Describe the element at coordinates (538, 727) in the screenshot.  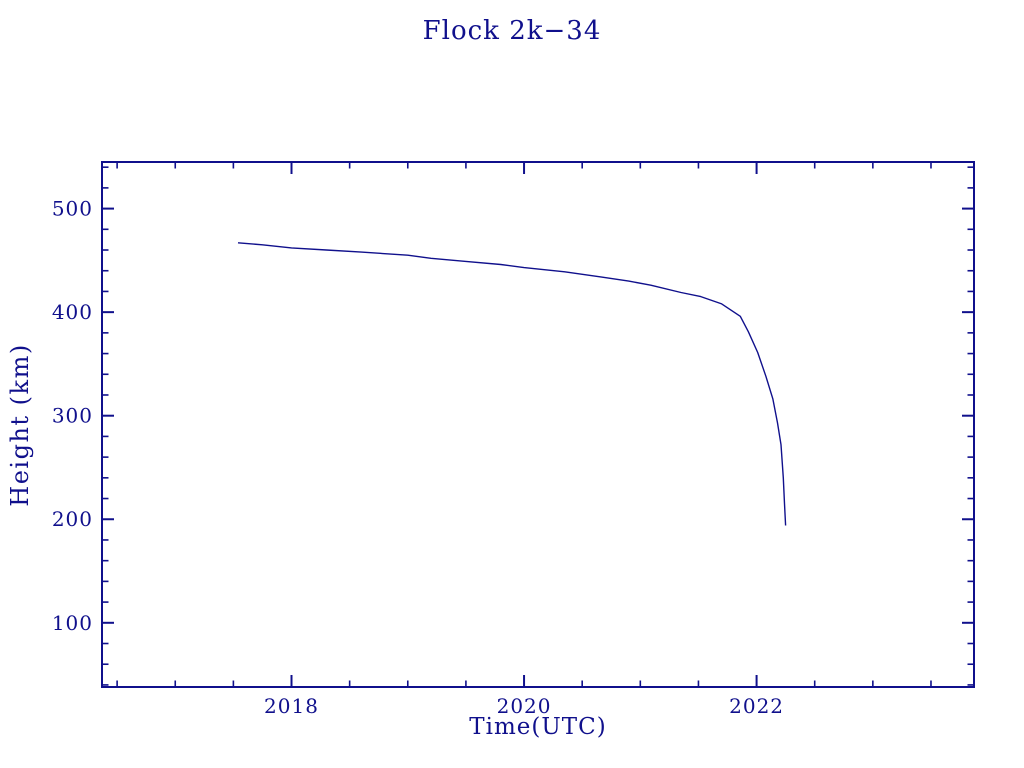
I see `x-axis-label: Time(UTC)` at that location.